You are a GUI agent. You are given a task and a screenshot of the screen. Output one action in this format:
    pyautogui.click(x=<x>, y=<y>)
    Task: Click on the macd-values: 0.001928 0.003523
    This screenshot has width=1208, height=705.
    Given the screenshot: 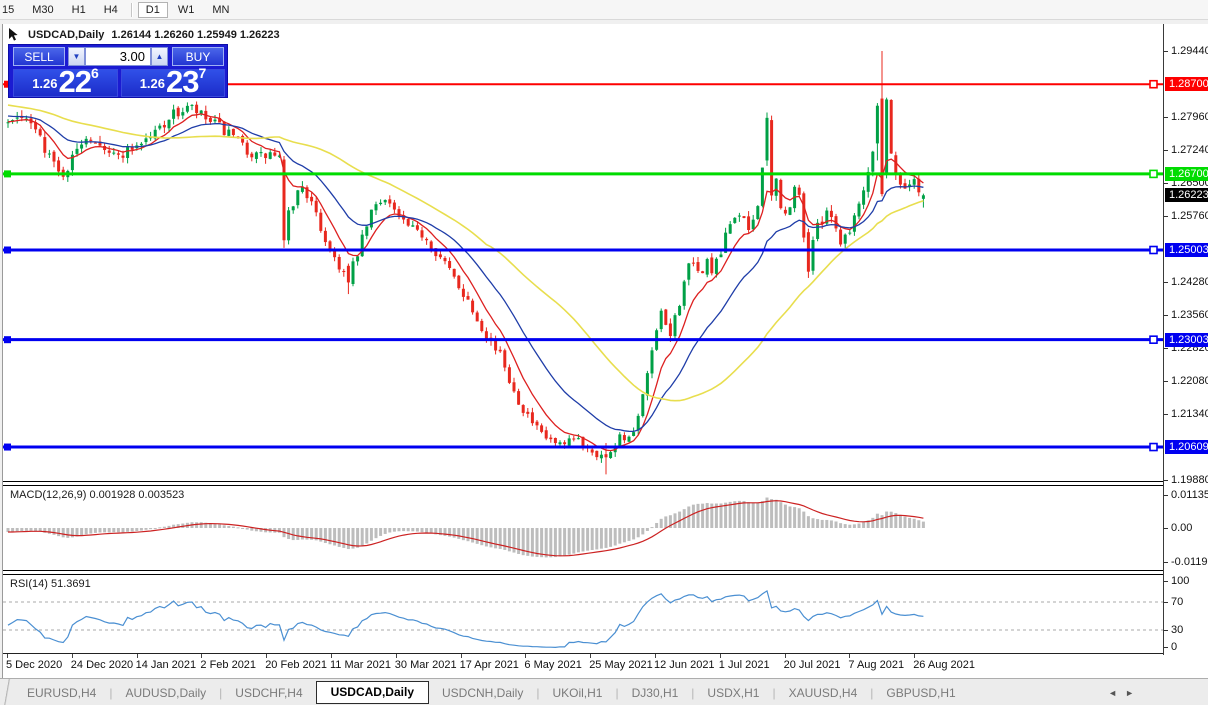 What is the action you would take?
    pyautogui.click(x=137, y=495)
    